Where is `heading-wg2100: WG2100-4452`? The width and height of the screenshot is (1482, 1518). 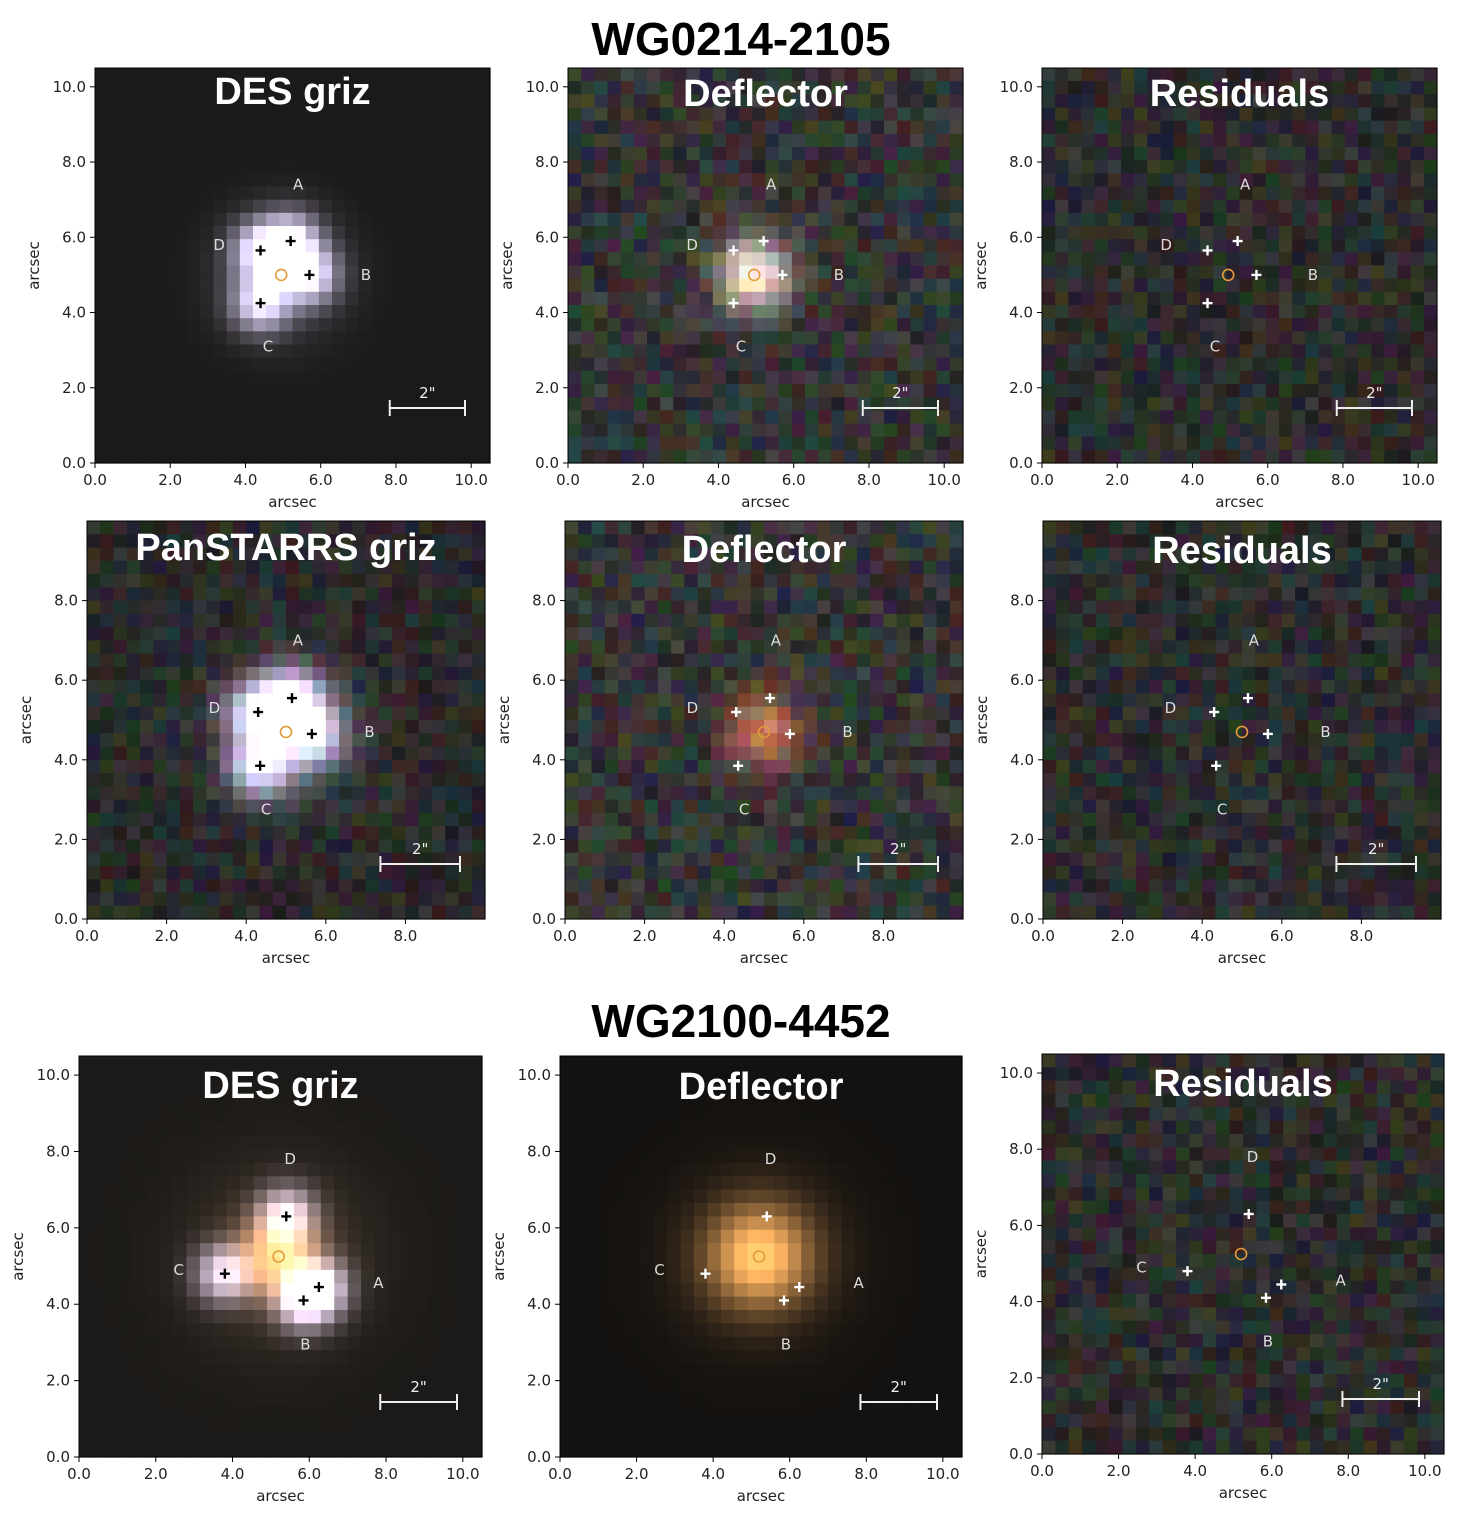
heading-wg2100: WG2100-4452 is located at coordinates (741, 1021).